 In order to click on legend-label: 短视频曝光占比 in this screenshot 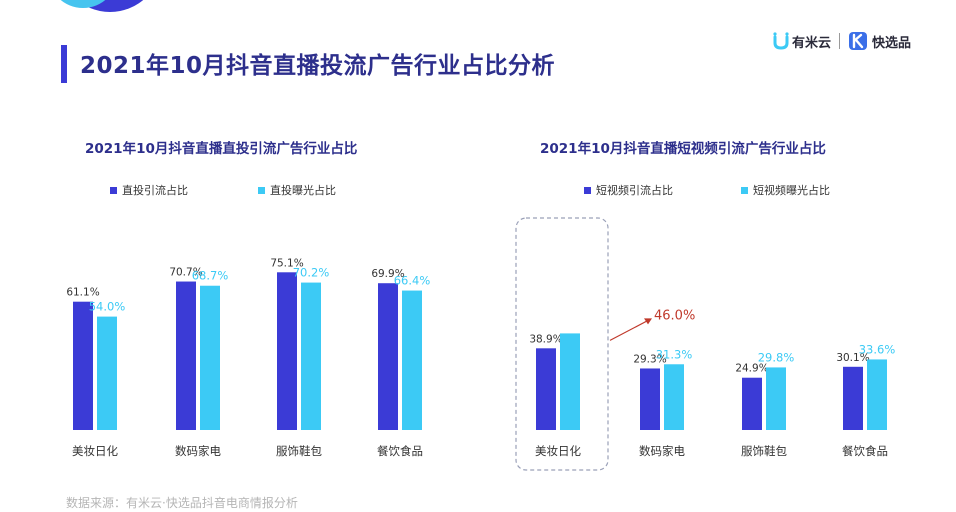, I will do `click(791, 190)`.